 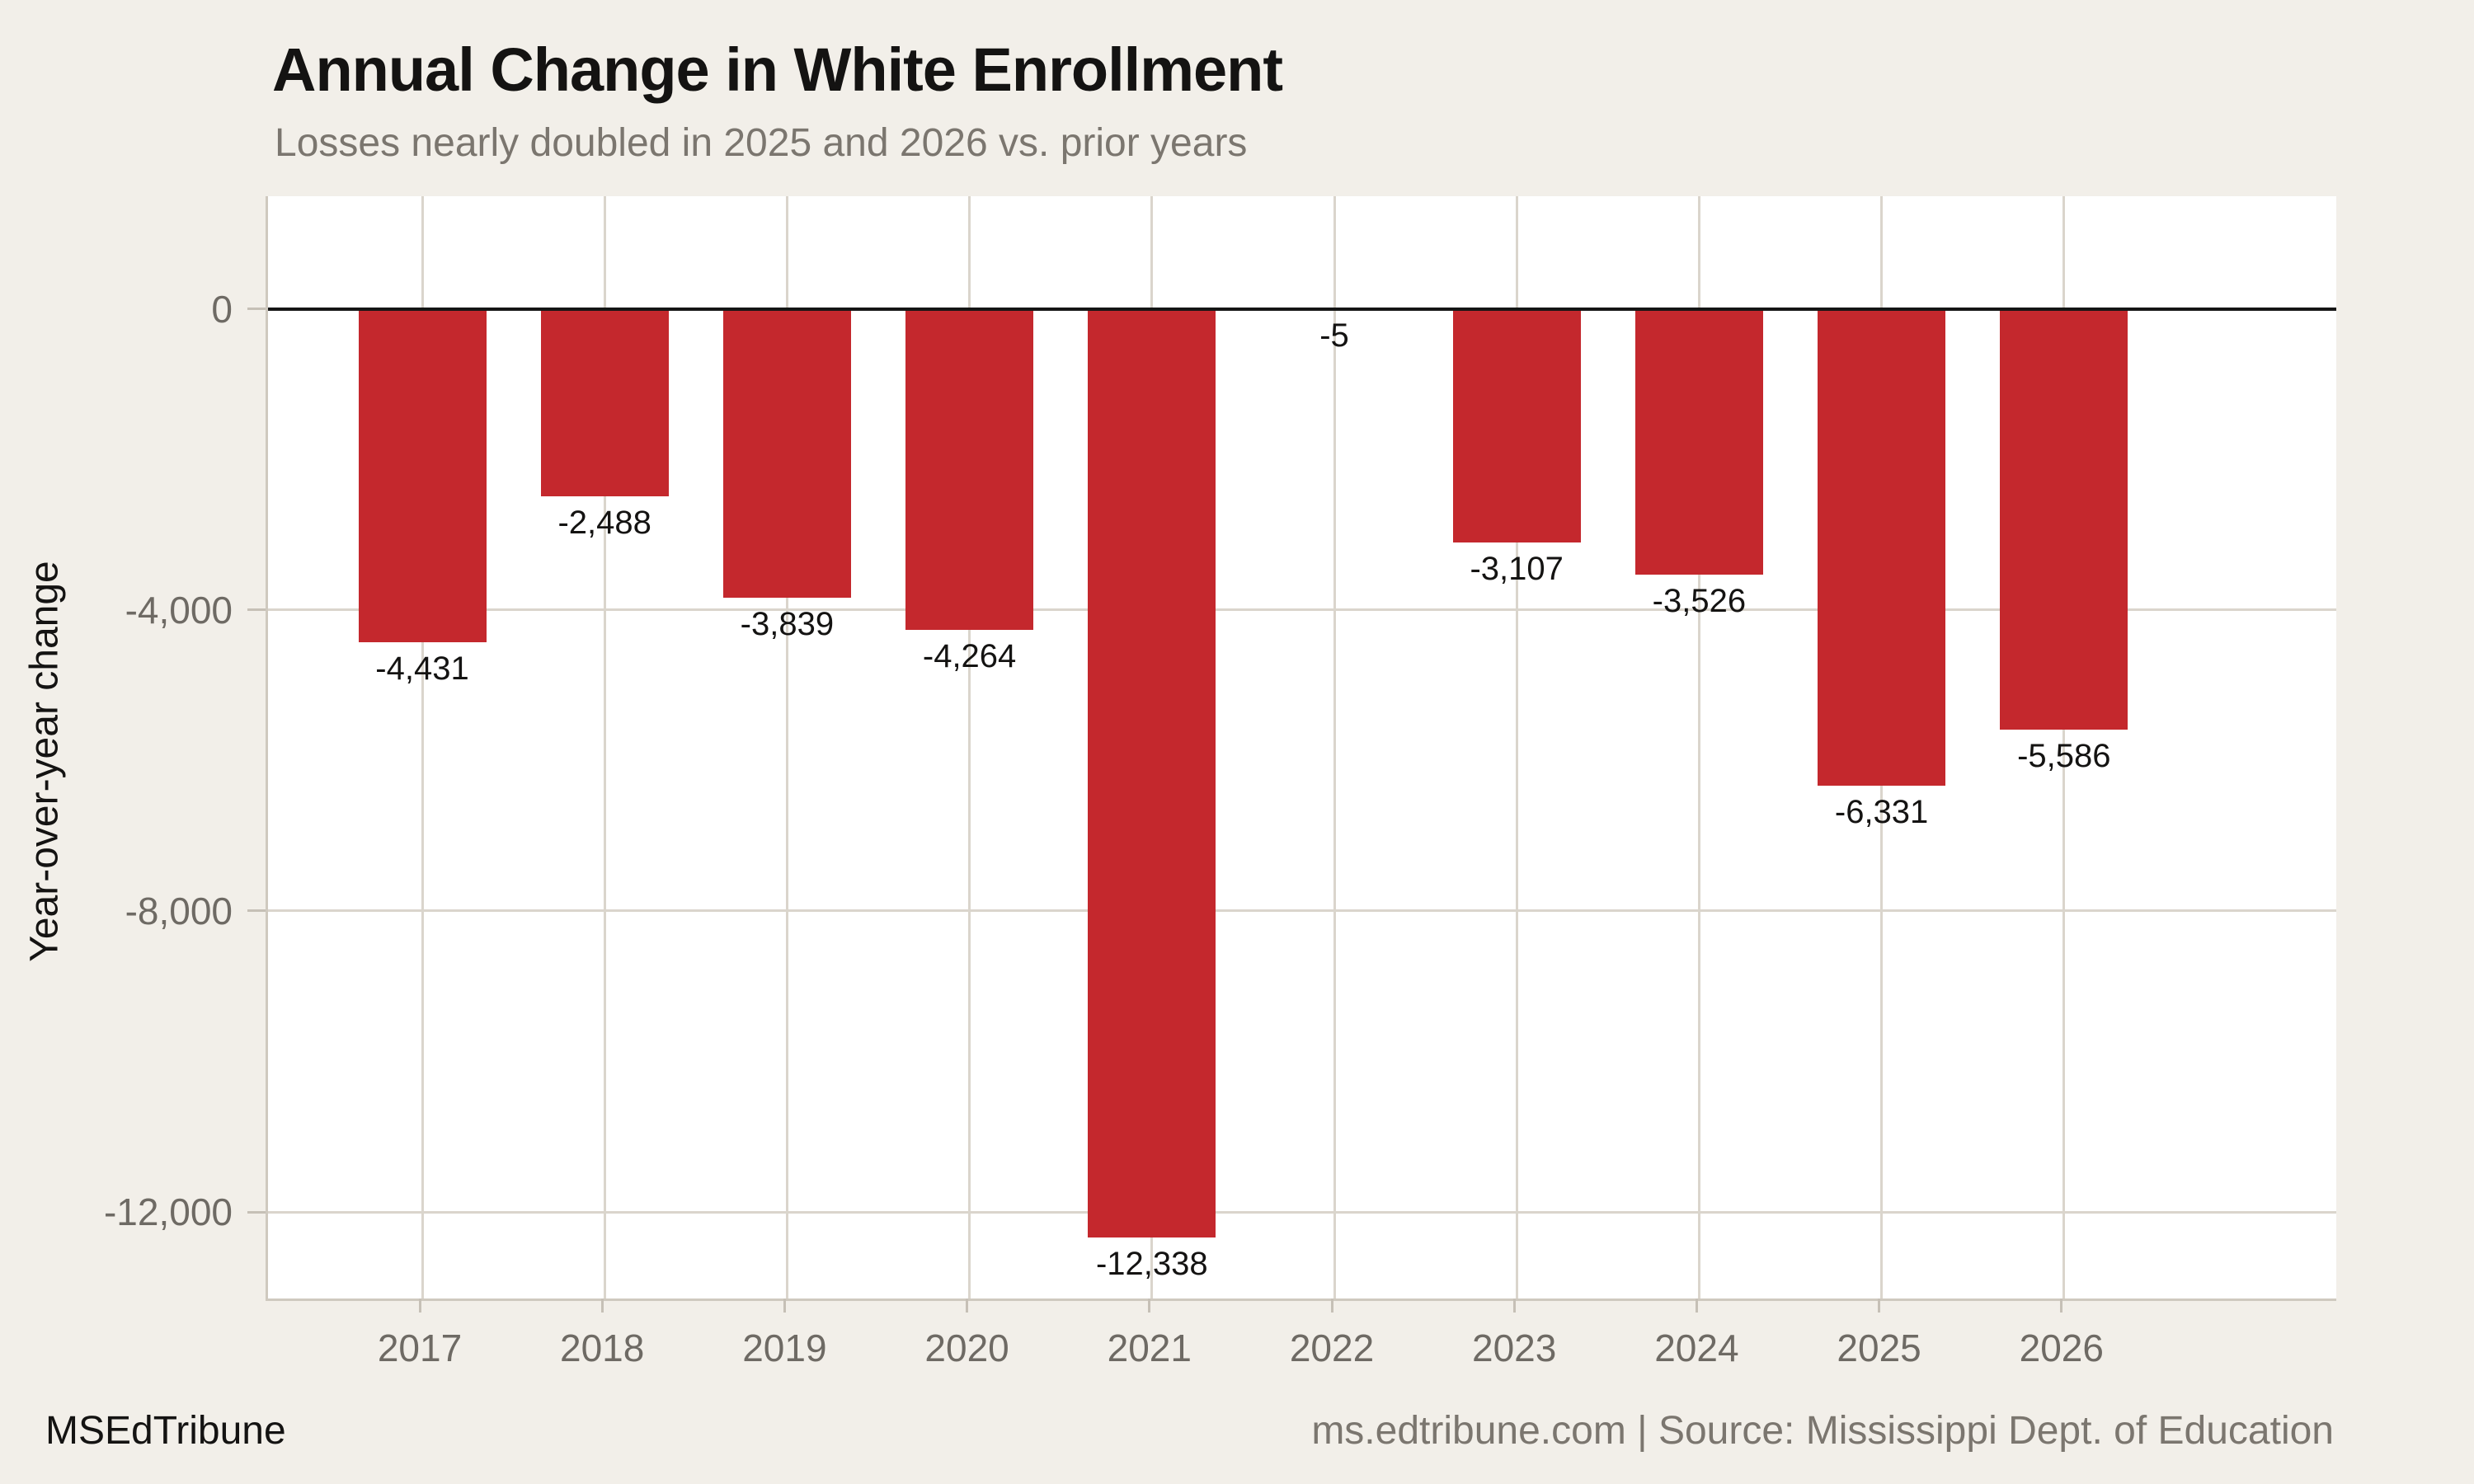 I want to click on bar-value-label: -3,839, so click(x=787, y=624).